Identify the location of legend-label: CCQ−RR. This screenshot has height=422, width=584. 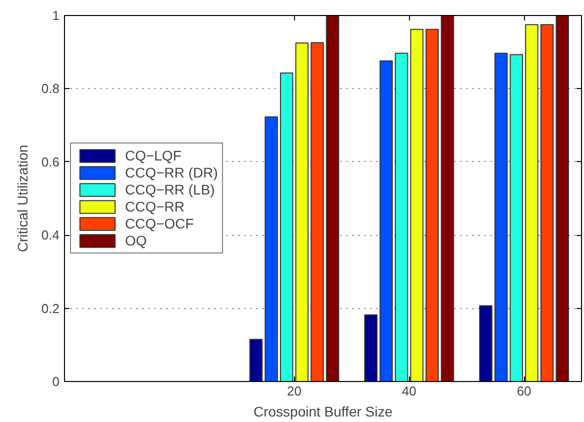
(155, 206).